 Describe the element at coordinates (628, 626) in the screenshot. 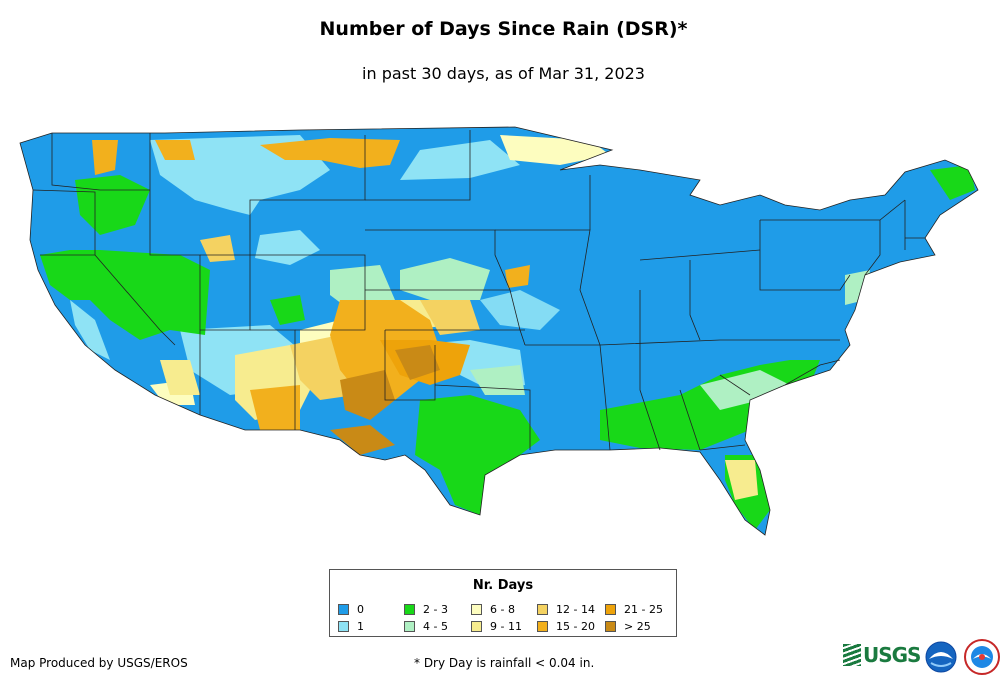

I see `legend-item-over-25: > 25` at that location.